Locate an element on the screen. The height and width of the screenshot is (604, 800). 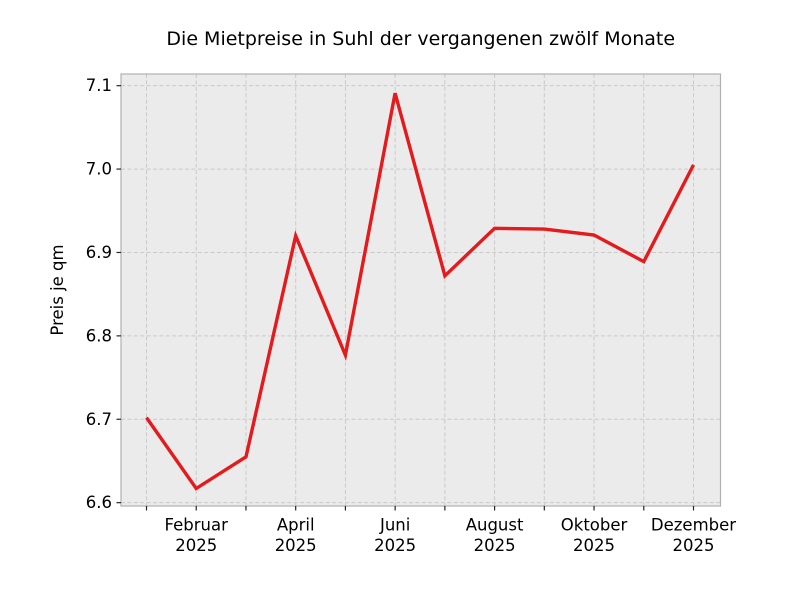
x-tick-label: Februar 2025 is located at coordinates (197, 536).